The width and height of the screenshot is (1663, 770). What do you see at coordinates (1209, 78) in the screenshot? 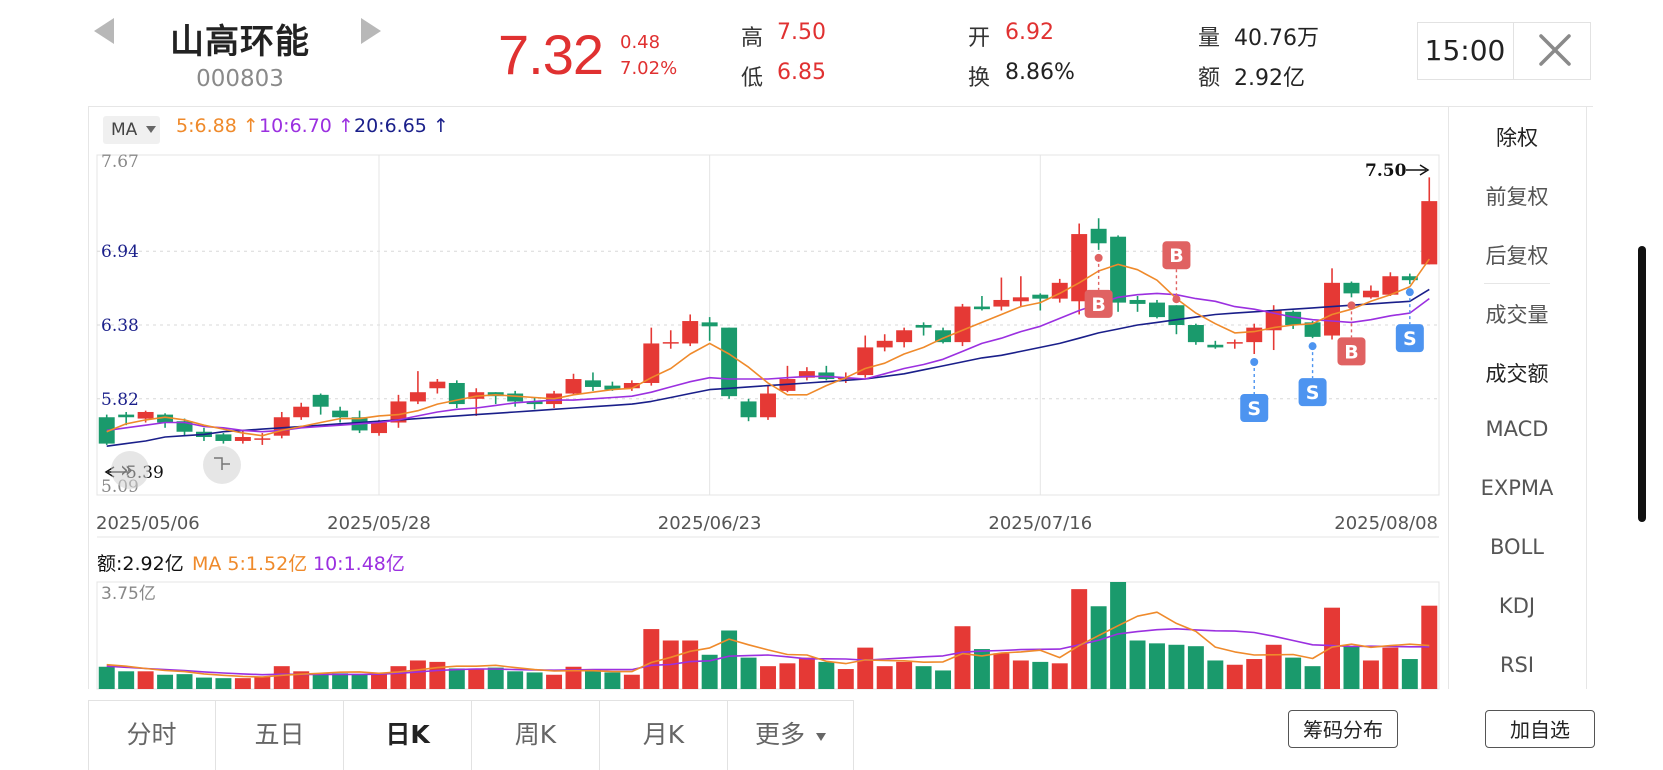
I see `amount-label: 额` at bounding box center [1209, 78].